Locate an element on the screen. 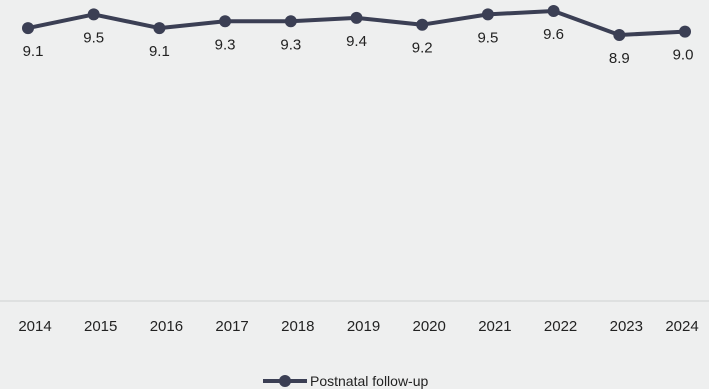 The image size is (709, 389). data-label-2024: 9.0 is located at coordinates (683, 55).